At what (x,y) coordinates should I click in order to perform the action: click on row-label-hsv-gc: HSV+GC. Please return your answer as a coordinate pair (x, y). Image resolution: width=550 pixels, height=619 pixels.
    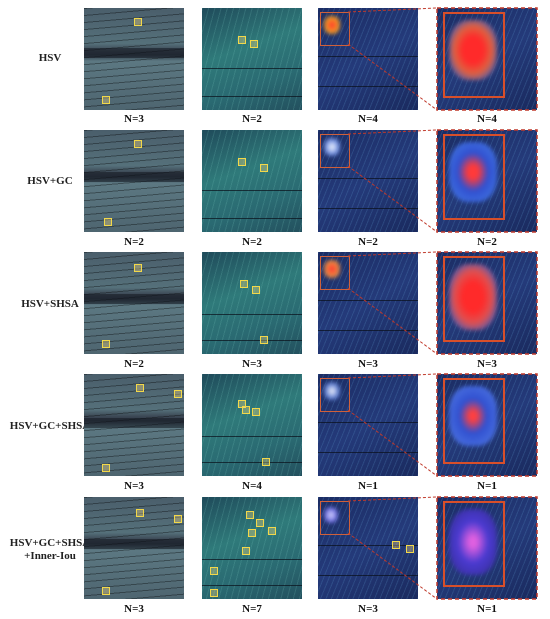
    Looking at the image, I should click on (50, 181).